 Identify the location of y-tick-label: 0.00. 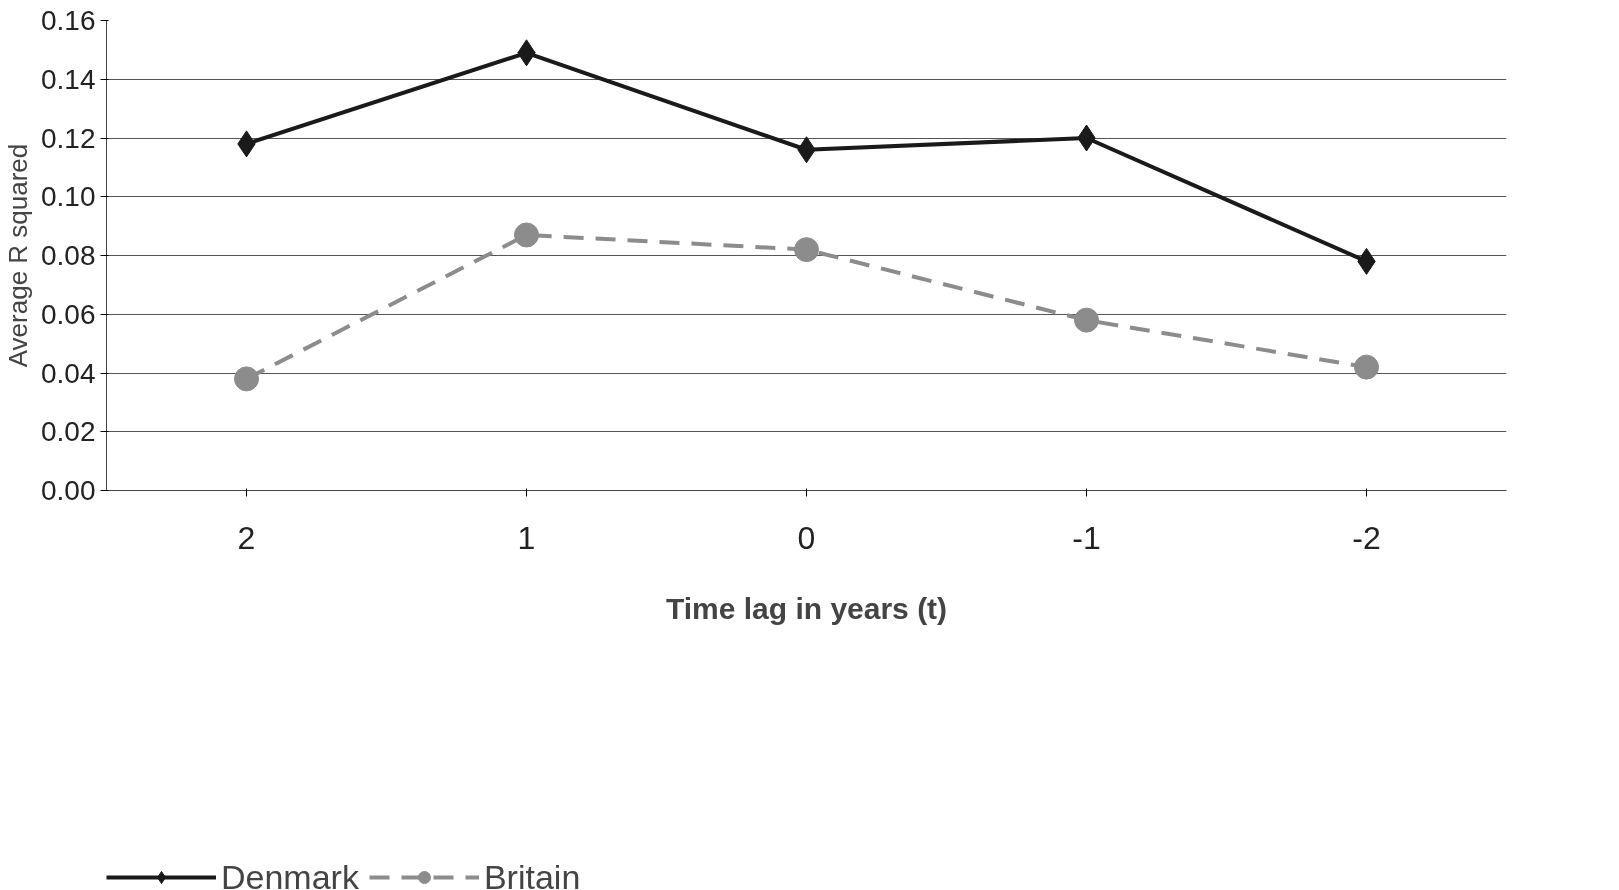
(68, 490).